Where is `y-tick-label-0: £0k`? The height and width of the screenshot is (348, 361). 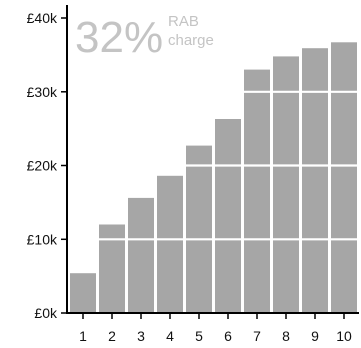
y-tick-label-0: £0k is located at coordinates (46, 313).